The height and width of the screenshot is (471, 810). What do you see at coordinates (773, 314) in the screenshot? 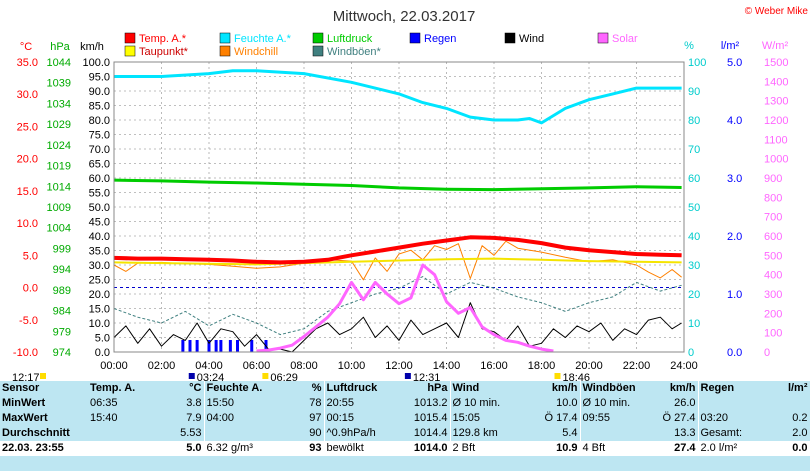
I see `solar-tick: 200` at bounding box center [773, 314].